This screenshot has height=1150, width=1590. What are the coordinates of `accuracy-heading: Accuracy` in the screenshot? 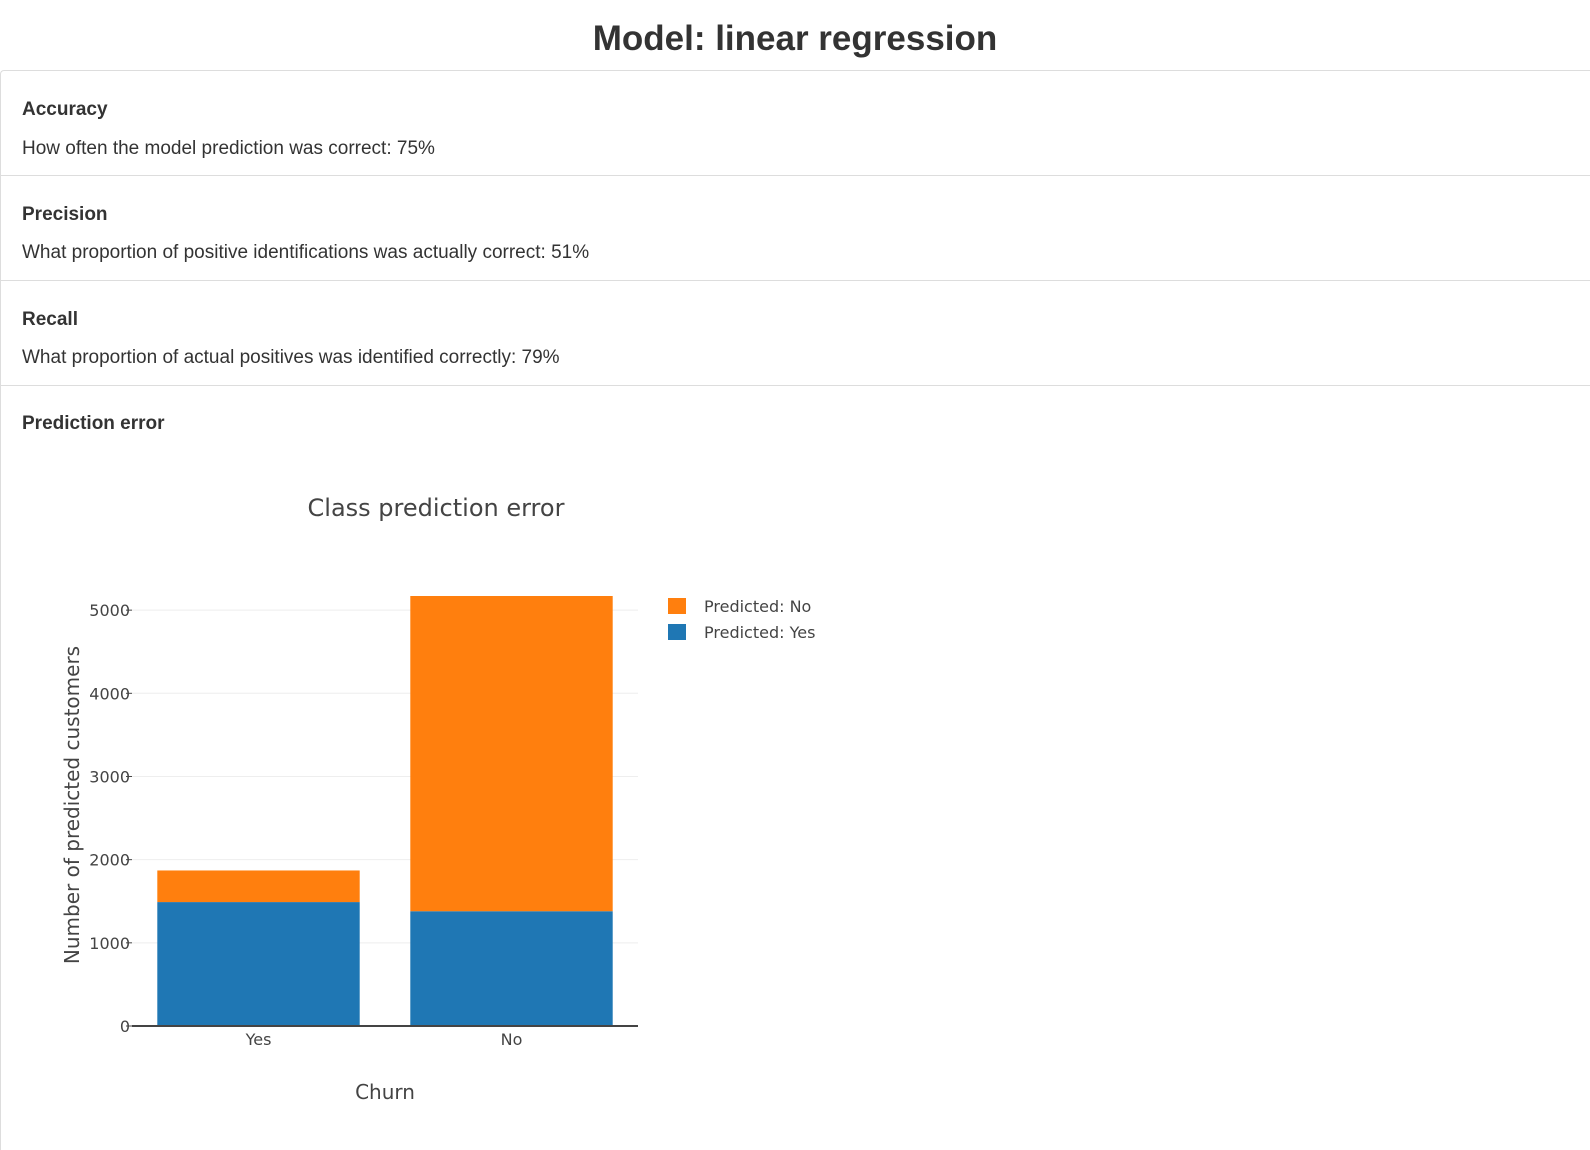 It's located at (65, 109).